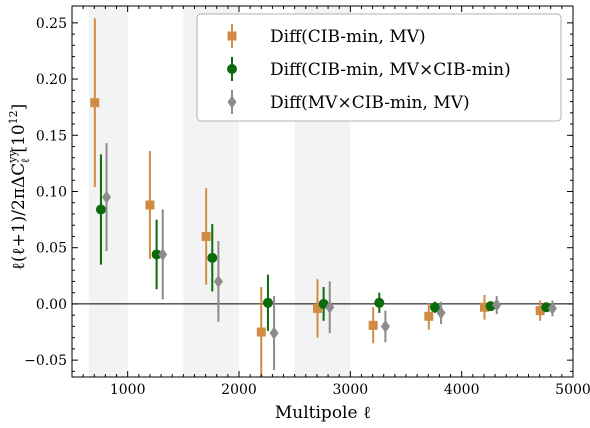 The width and height of the screenshot is (590, 428). What do you see at coordinates (323, 413) in the screenshot?
I see `x-axis-label: Multipole ℓ` at bounding box center [323, 413].